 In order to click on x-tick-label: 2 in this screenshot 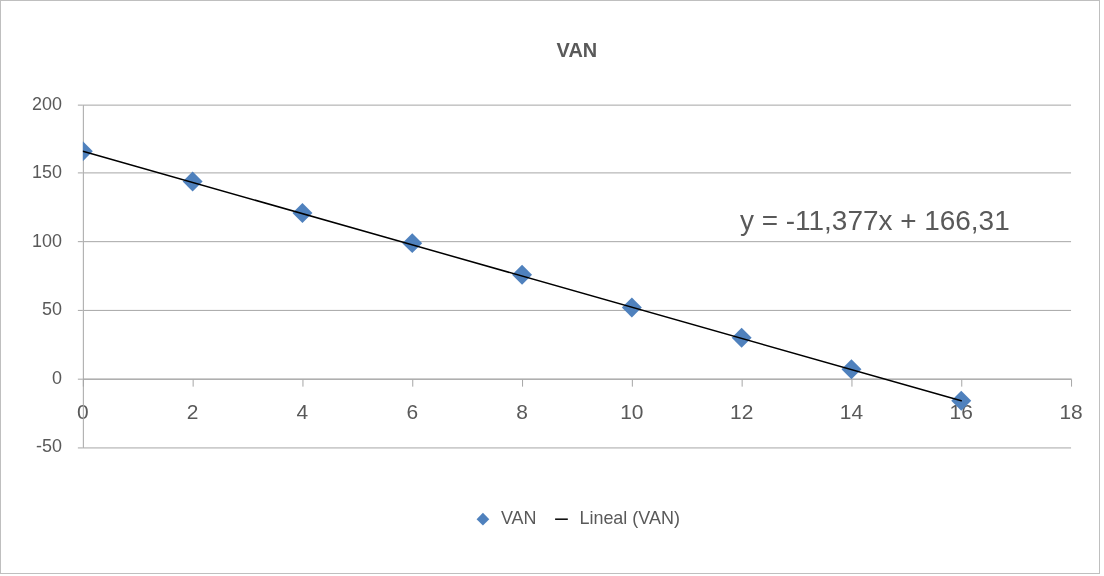, I will do `click(192, 412)`.